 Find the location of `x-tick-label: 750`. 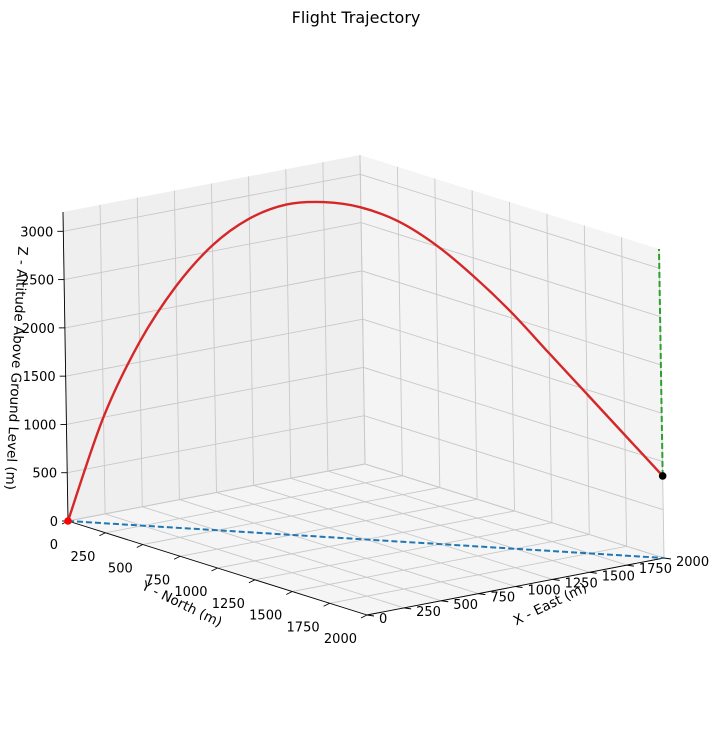

x-tick-label: 750 is located at coordinates (502, 598).